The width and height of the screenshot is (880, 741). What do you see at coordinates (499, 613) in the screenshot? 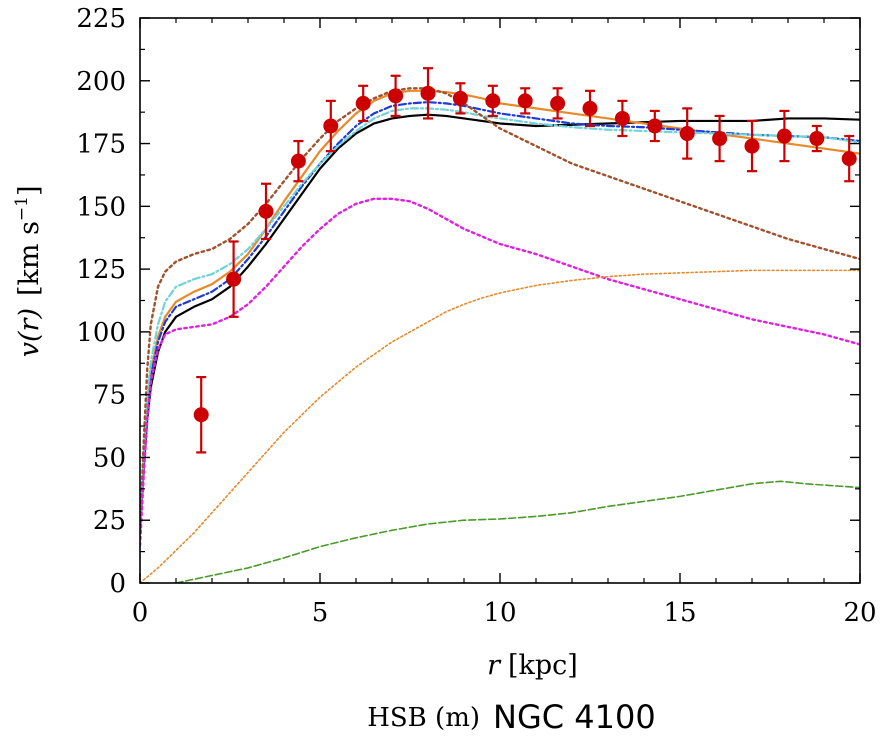
I see `x-tick-label: 10` at bounding box center [499, 613].